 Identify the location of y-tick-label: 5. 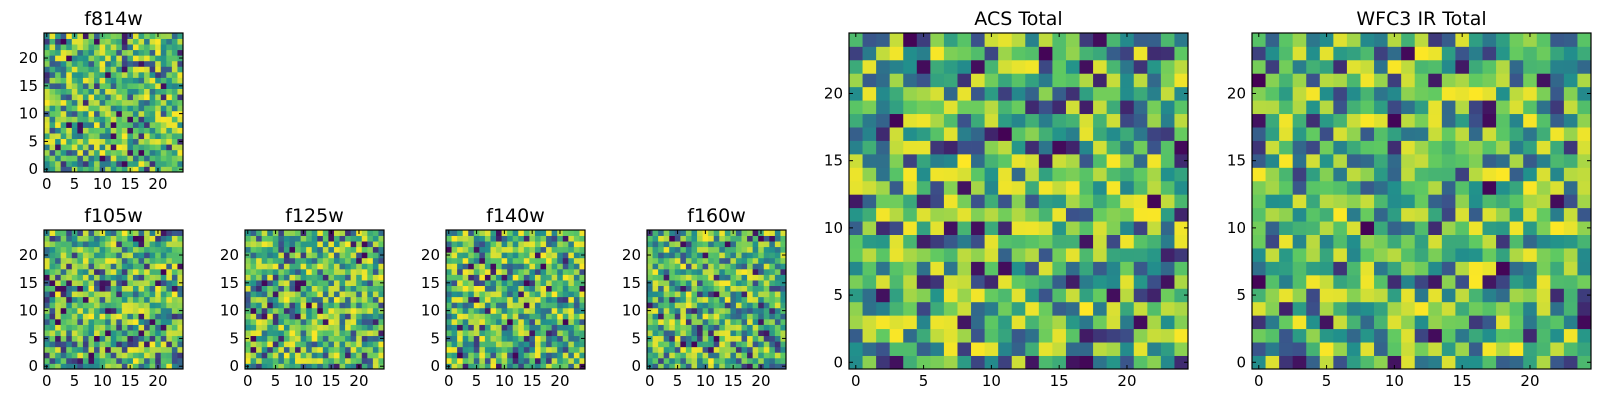
(838, 295).